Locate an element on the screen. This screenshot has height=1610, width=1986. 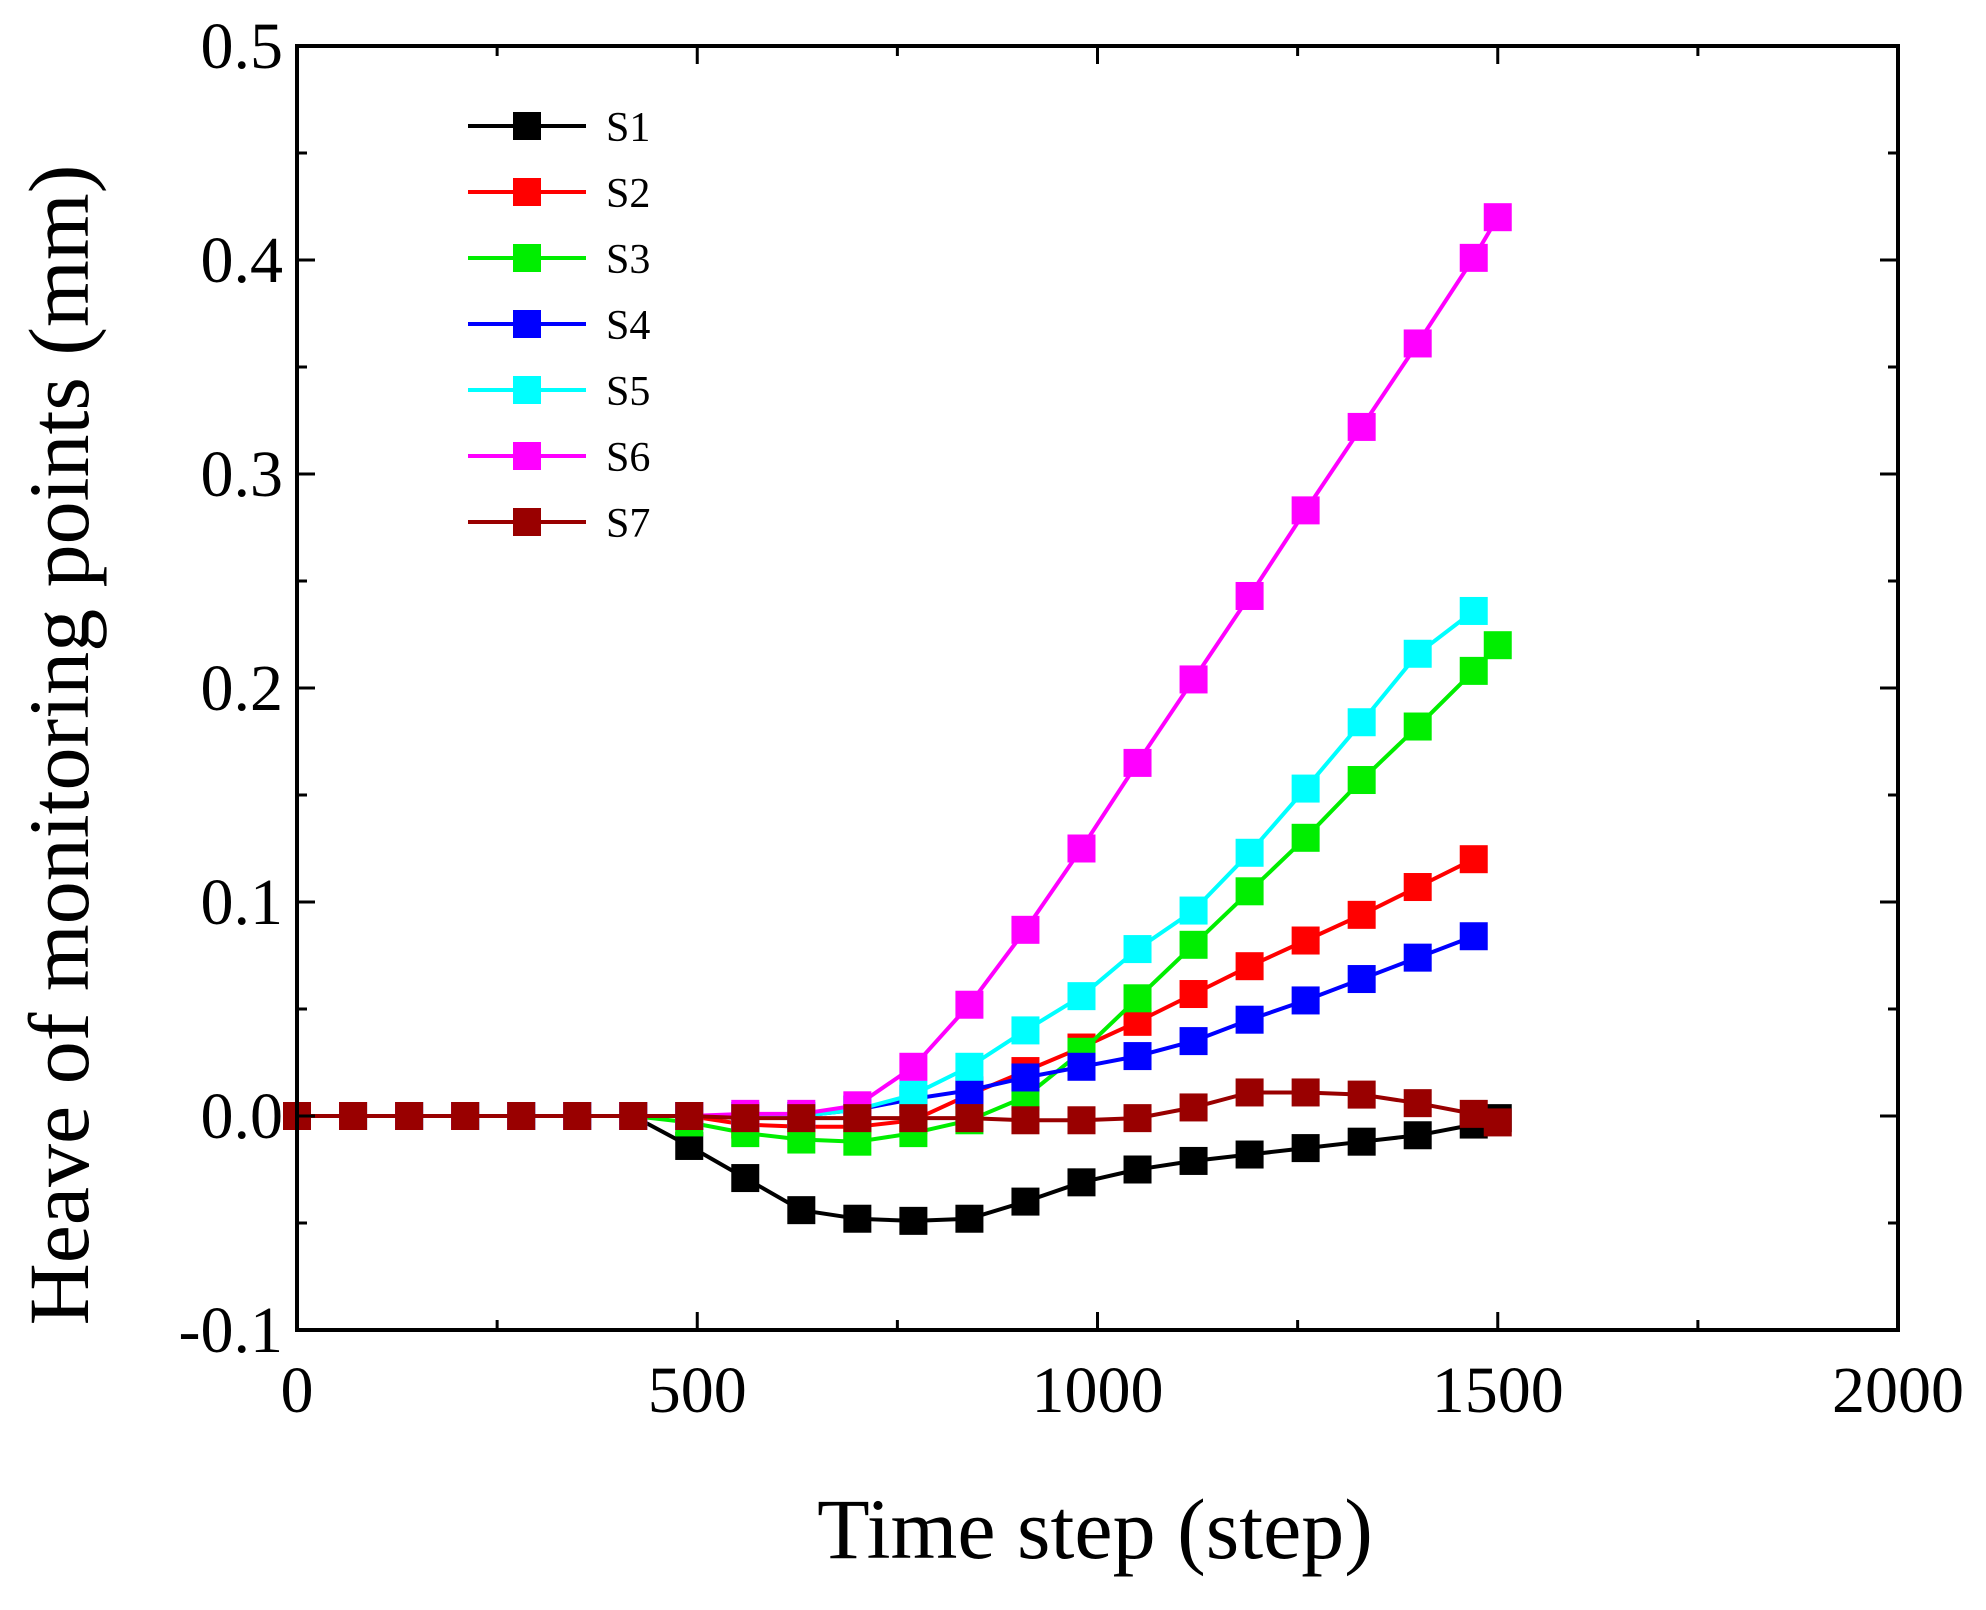
x-tick-label: 1000 is located at coordinates (1098, 1390).